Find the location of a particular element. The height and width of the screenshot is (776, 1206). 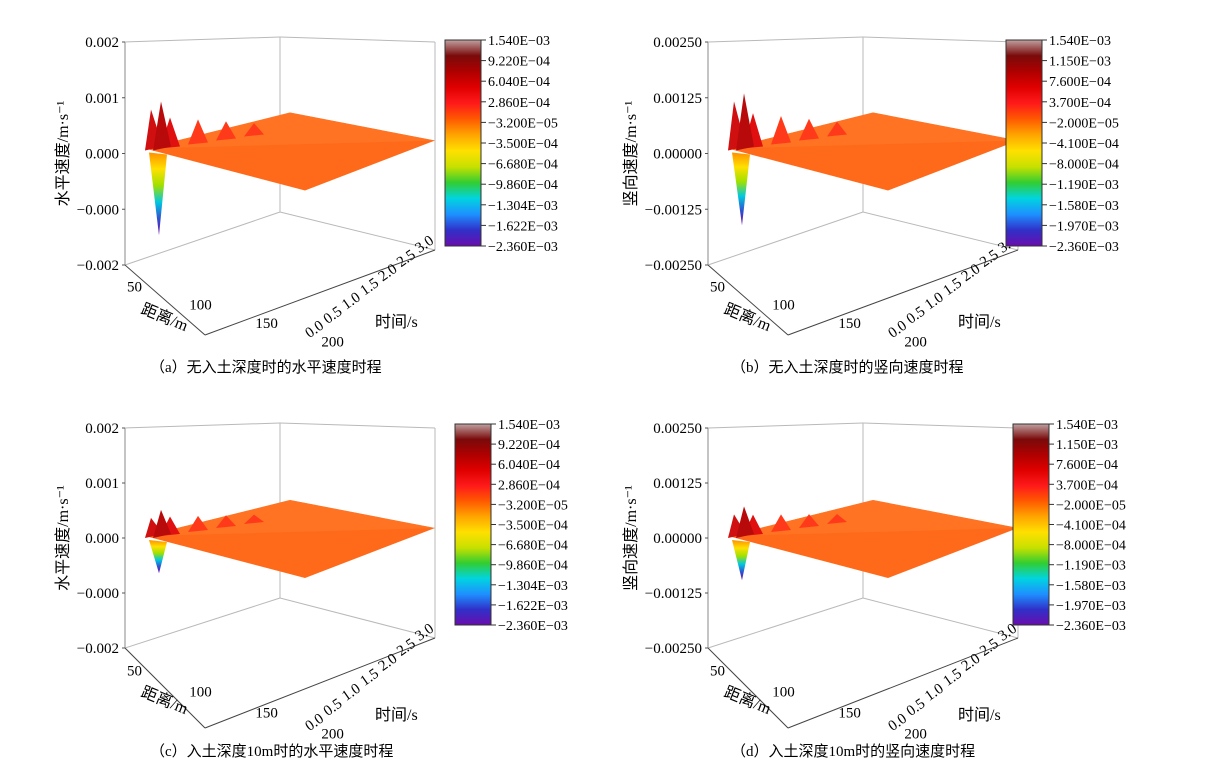

caption-d: （d）入土深度10m时的竖向速度时程 is located at coordinates (853, 752).